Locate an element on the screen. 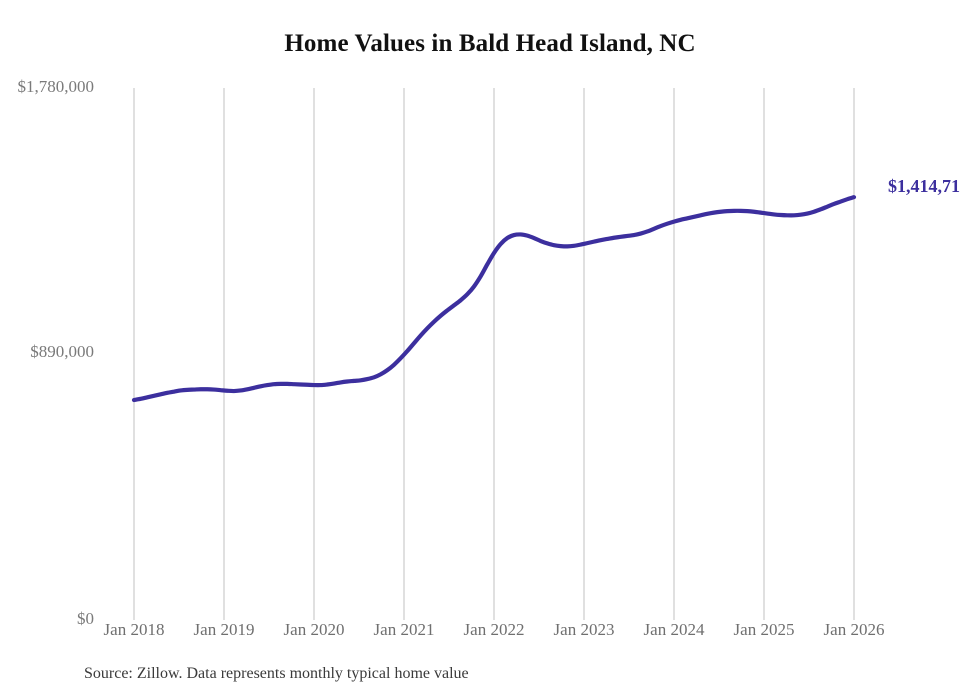 Image resolution: width=980 pixels, height=699 pixels. x-tick-label: Jan 2026 is located at coordinates (854, 629).